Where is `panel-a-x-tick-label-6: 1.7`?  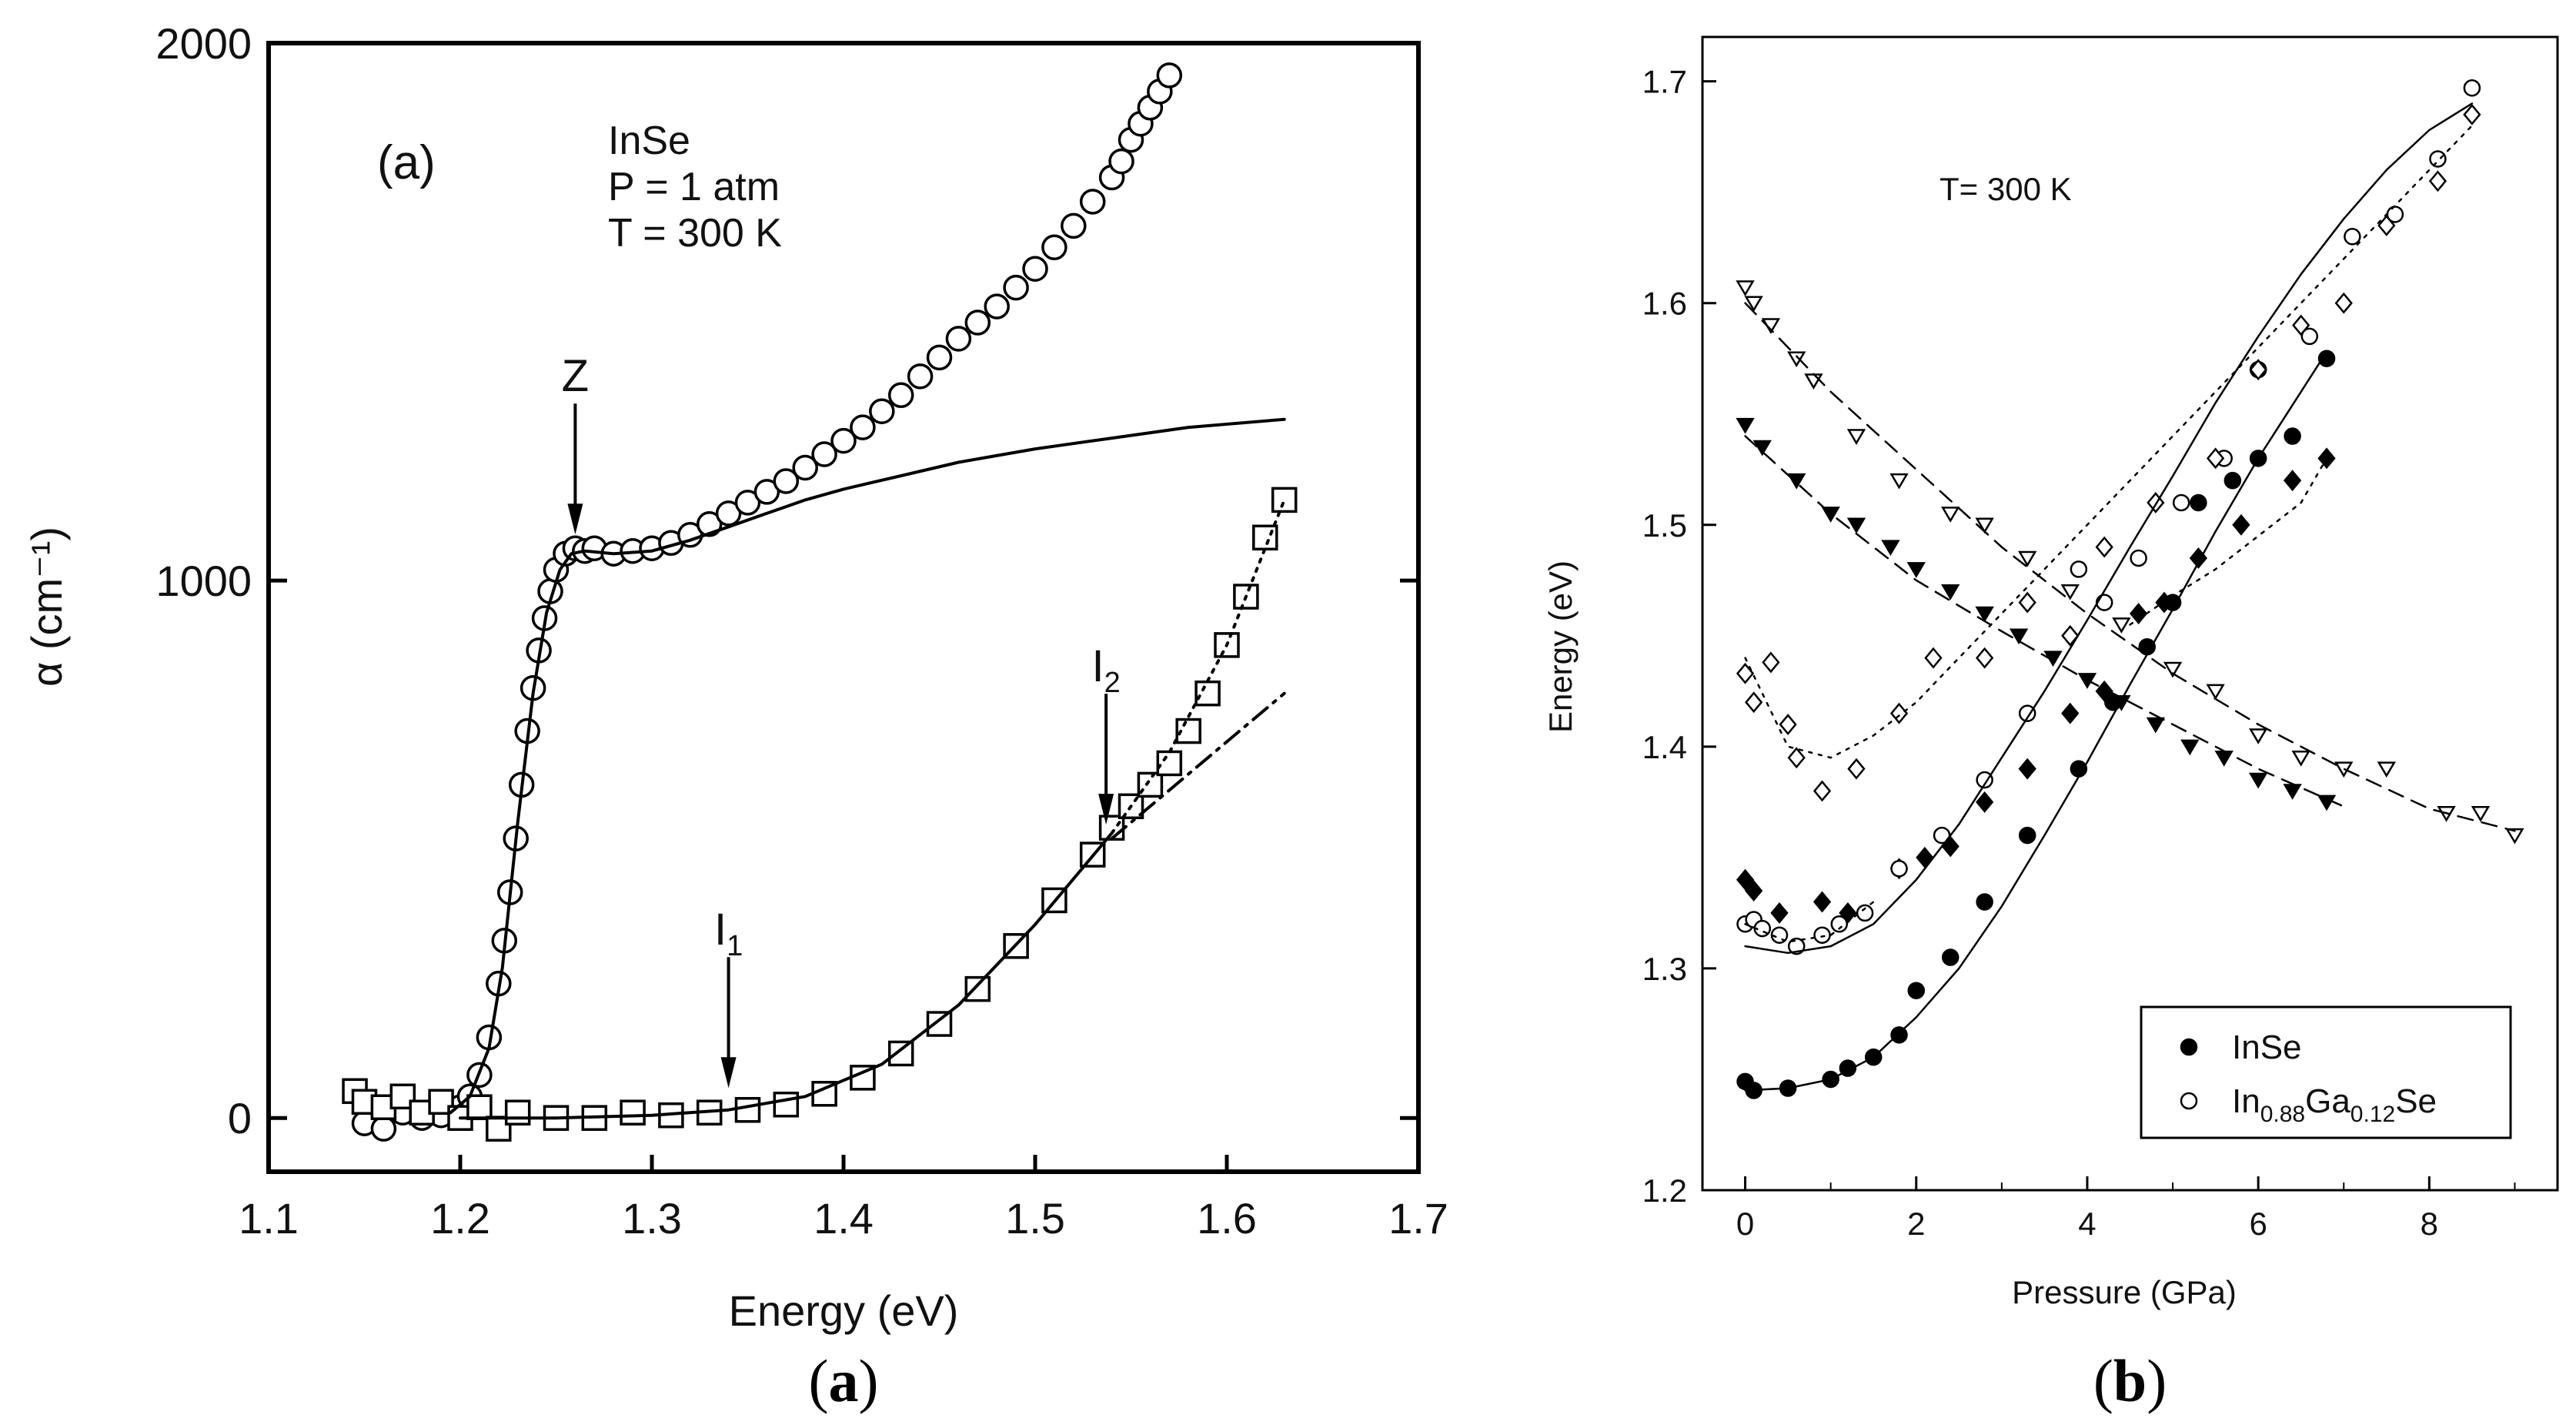 panel-a-x-tick-label-6: 1.7 is located at coordinates (1418, 1218).